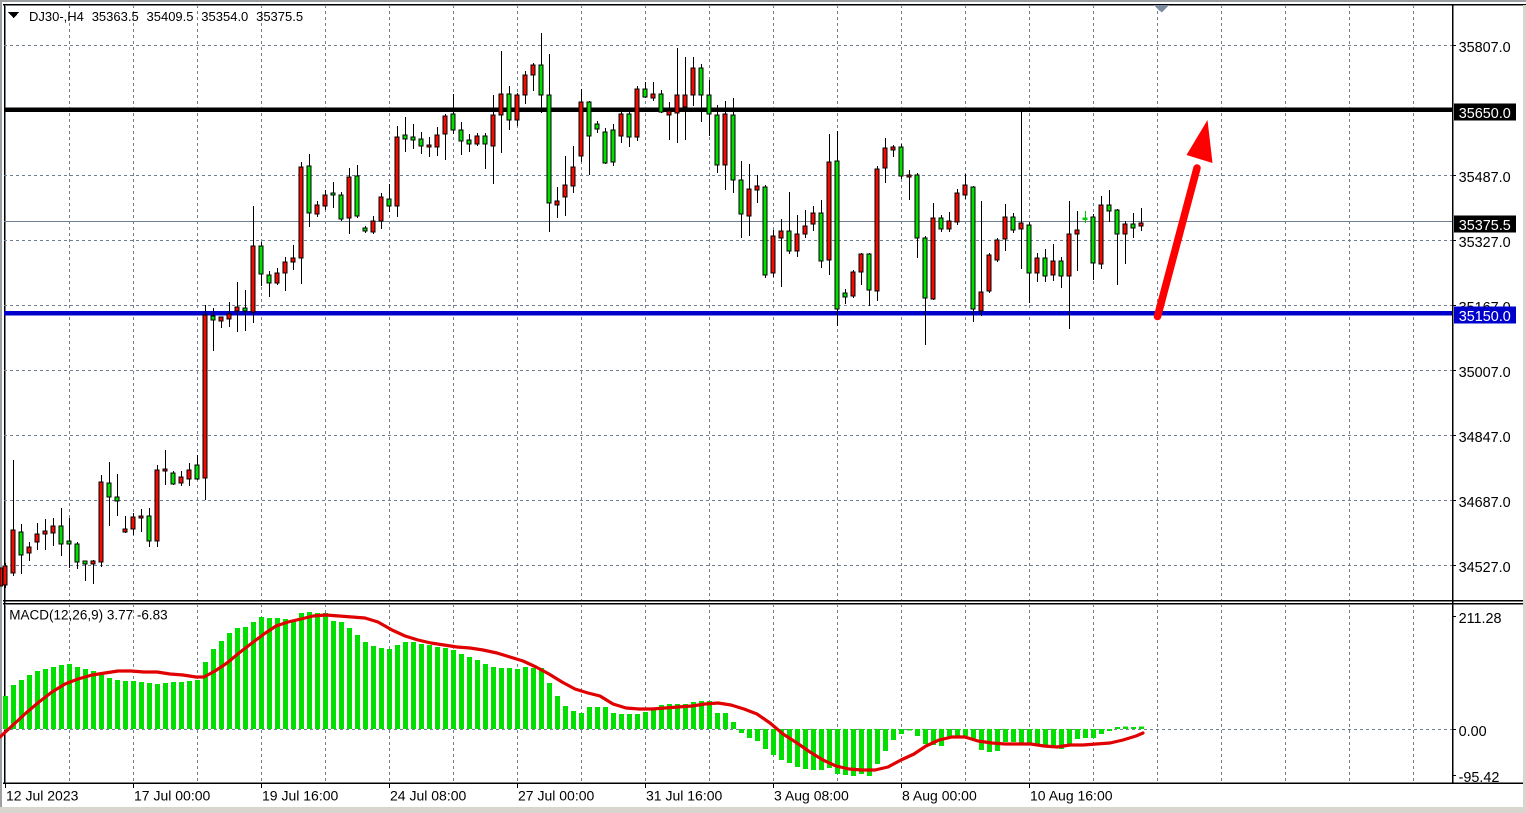 This screenshot has height=813, width=1526. Describe the element at coordinates (1485, 503) in the screenshot. I see `svg-text: 34687.0` at that location.